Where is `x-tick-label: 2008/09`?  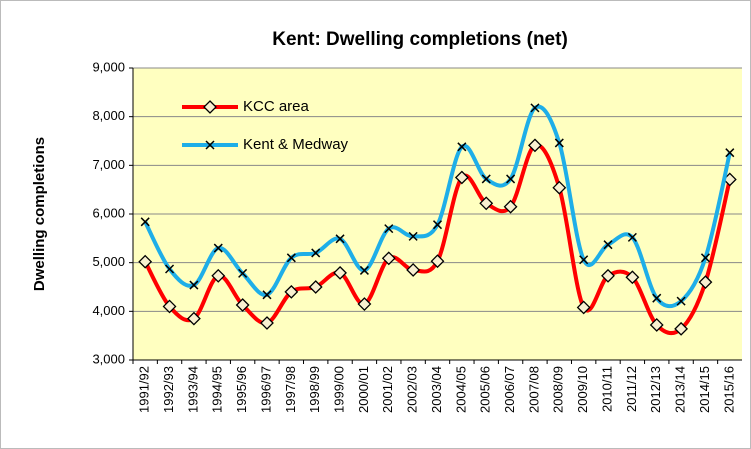 x-tick-label: 2008/09 is located at coordinates (558, 389).